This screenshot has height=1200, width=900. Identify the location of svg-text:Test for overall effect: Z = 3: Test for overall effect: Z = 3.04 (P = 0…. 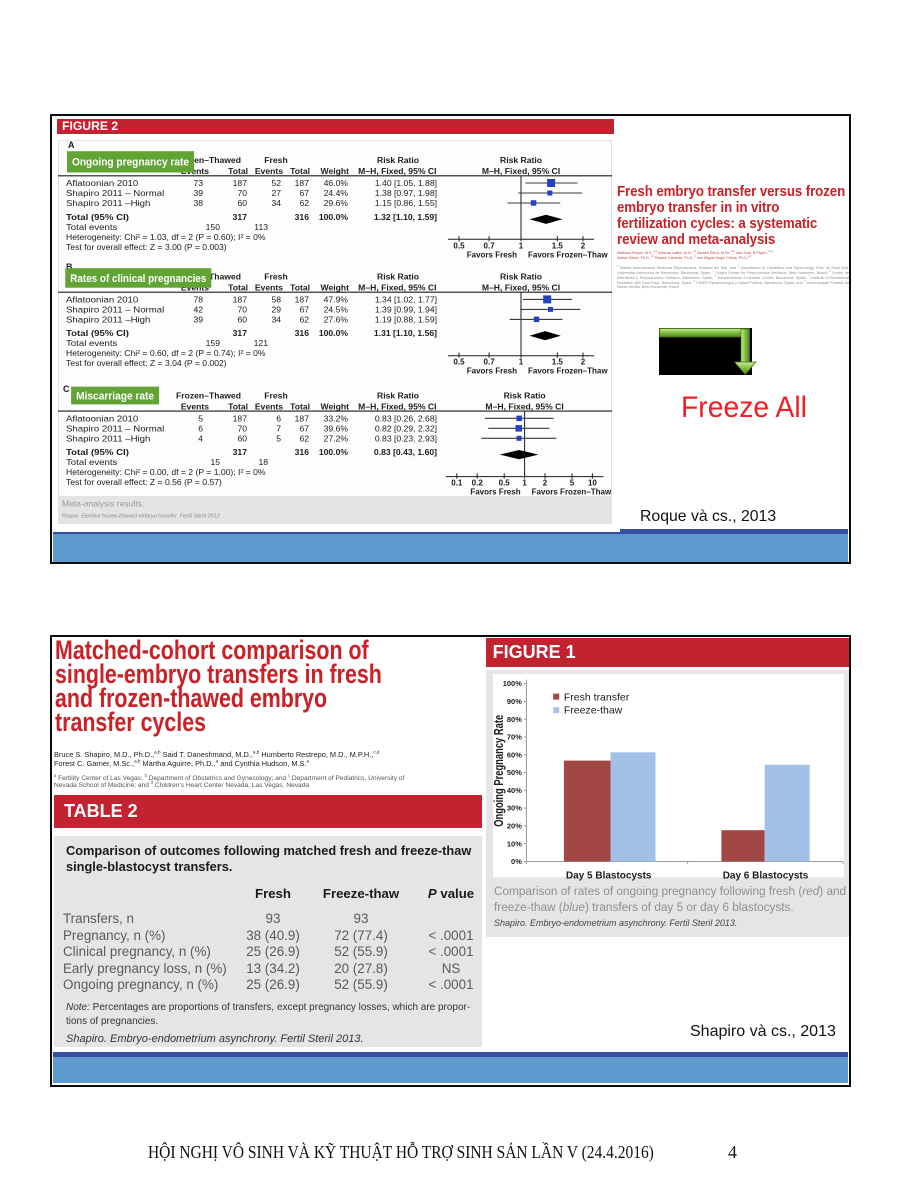
(146, 363).